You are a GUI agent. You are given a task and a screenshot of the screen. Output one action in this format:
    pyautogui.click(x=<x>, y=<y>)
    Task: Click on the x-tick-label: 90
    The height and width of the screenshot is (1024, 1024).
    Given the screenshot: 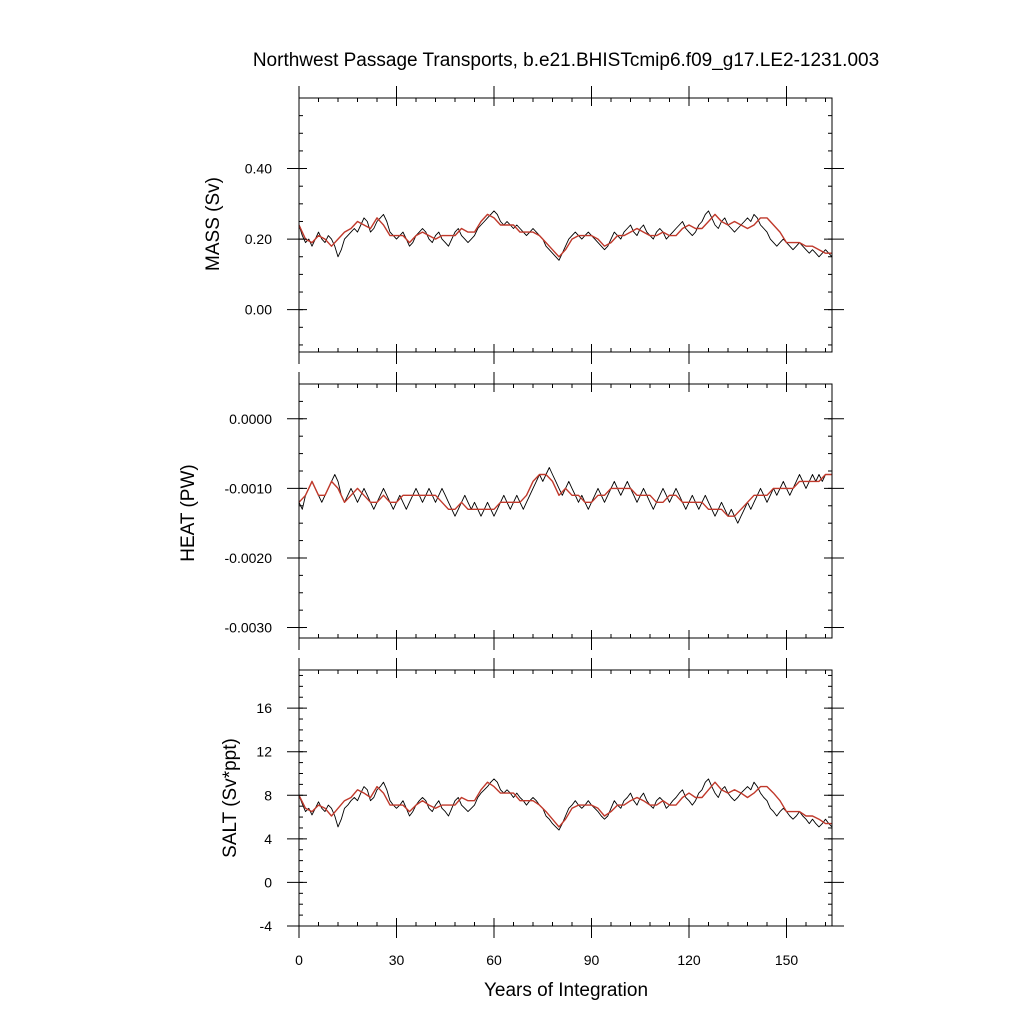 What is the action you would take?
    pyautogui.click(x=592, y=960)
    